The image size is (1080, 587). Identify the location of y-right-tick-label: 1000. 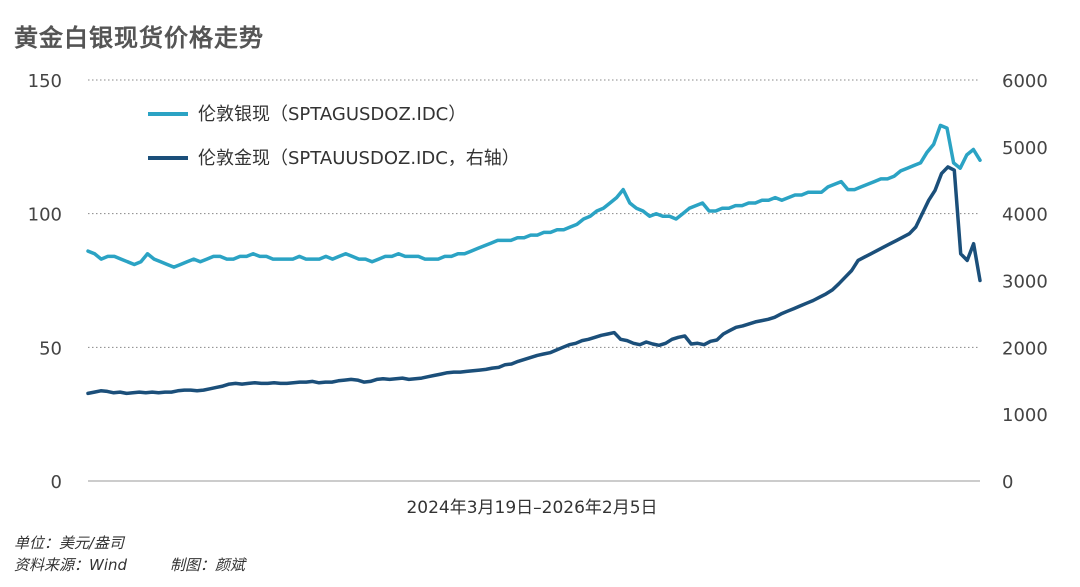
(1025, 415).